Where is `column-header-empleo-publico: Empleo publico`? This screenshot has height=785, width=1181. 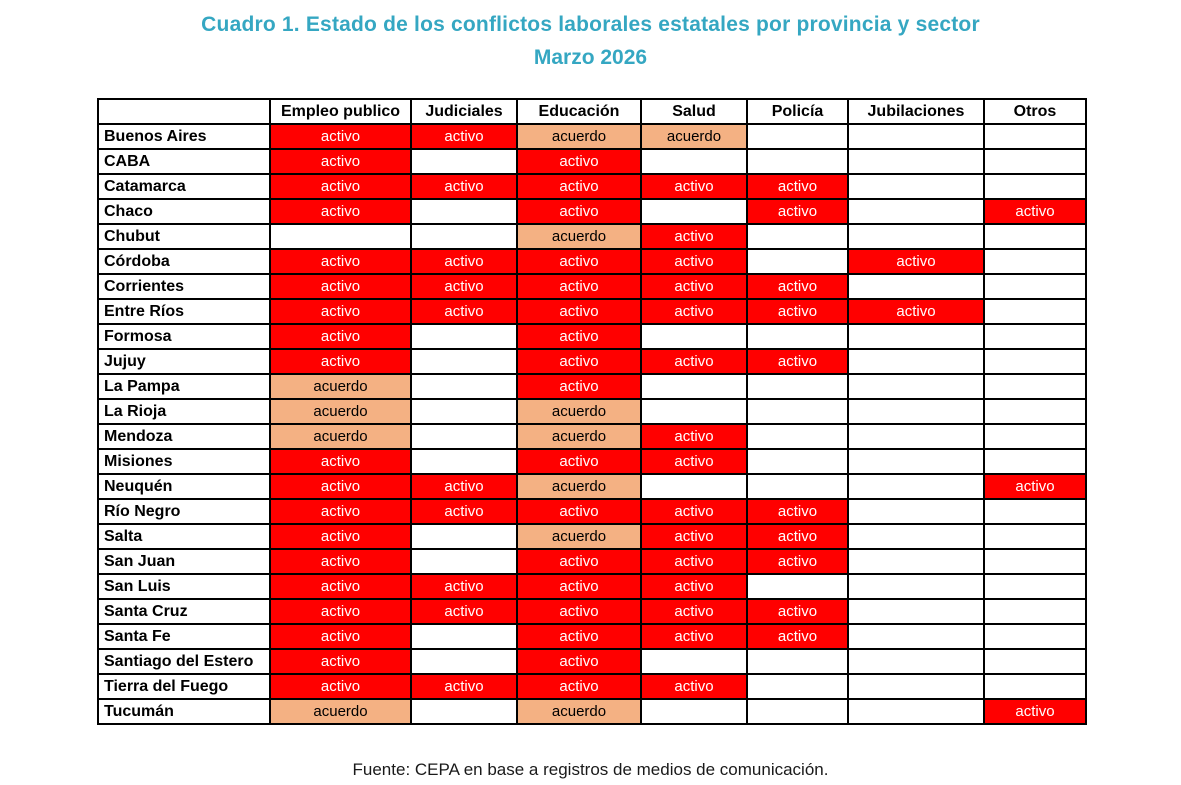
column-header-empleo-publico: Empleo publico is located at coordinates (340, 111).